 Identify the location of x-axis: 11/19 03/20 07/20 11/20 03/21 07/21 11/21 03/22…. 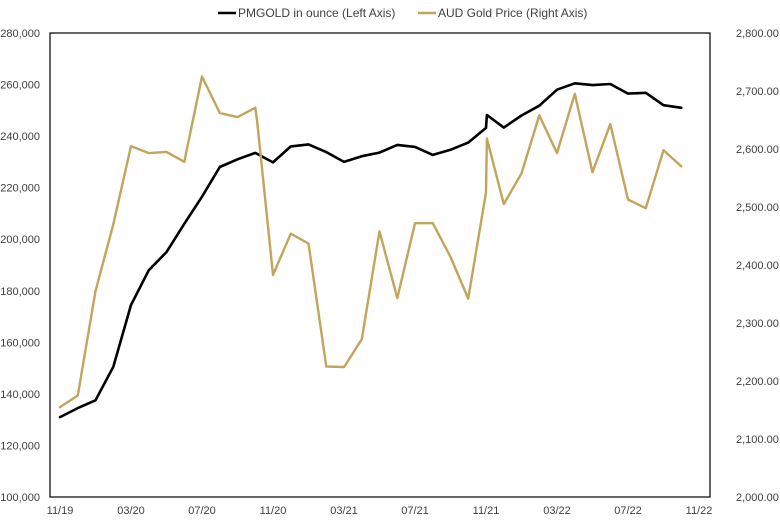
(380, 511).